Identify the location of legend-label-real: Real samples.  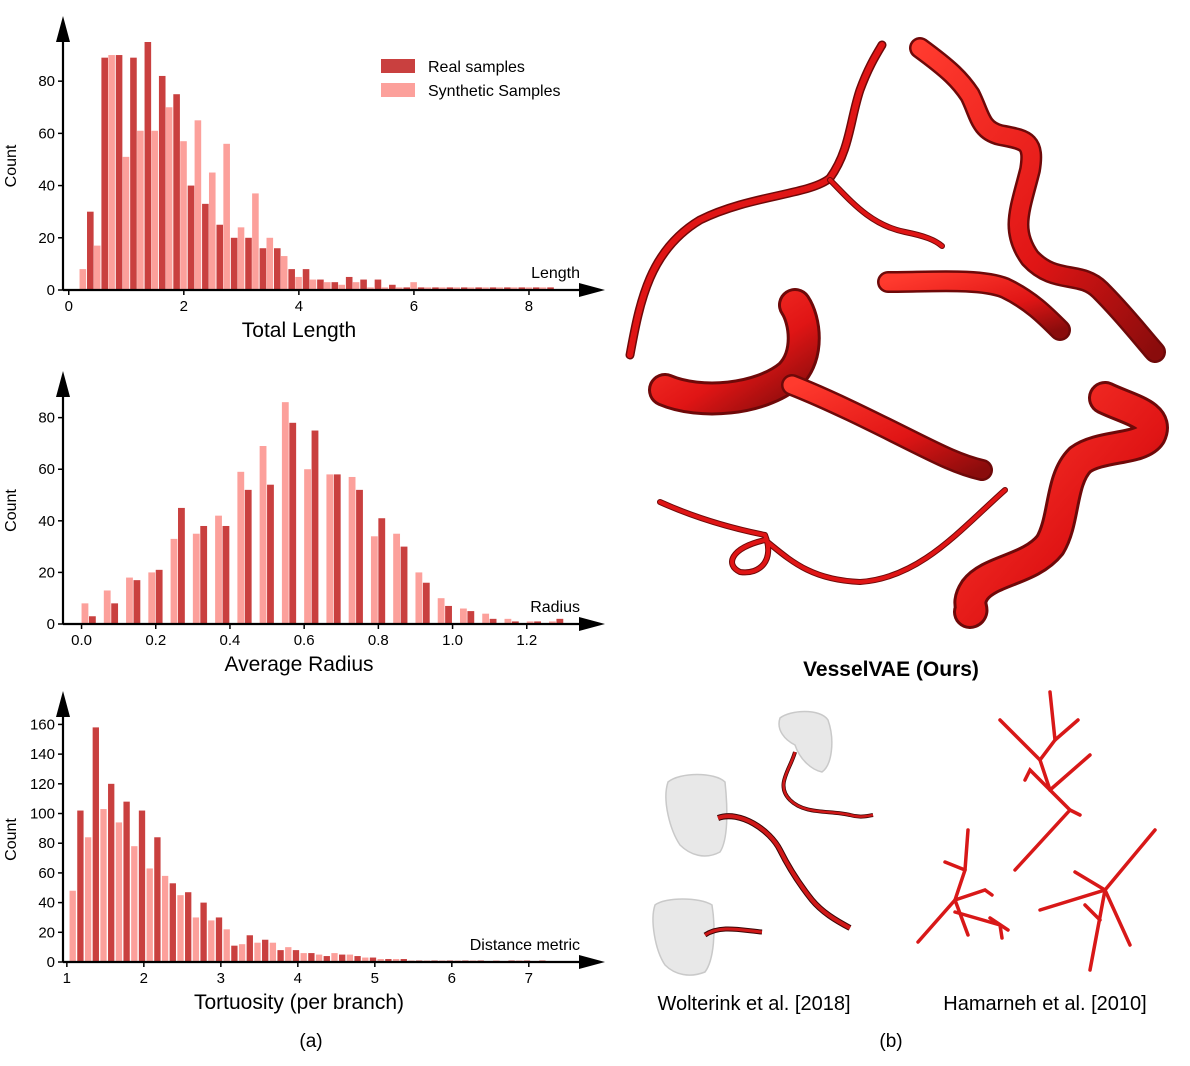
(476, 67).